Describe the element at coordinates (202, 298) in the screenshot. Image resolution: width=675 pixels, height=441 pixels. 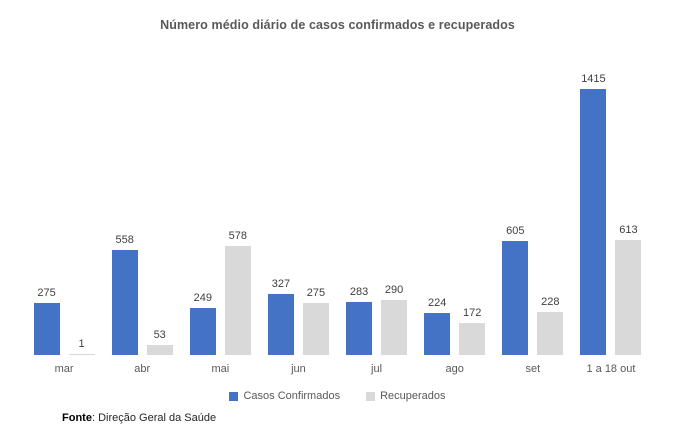
I see `value-label: 249` at that location.